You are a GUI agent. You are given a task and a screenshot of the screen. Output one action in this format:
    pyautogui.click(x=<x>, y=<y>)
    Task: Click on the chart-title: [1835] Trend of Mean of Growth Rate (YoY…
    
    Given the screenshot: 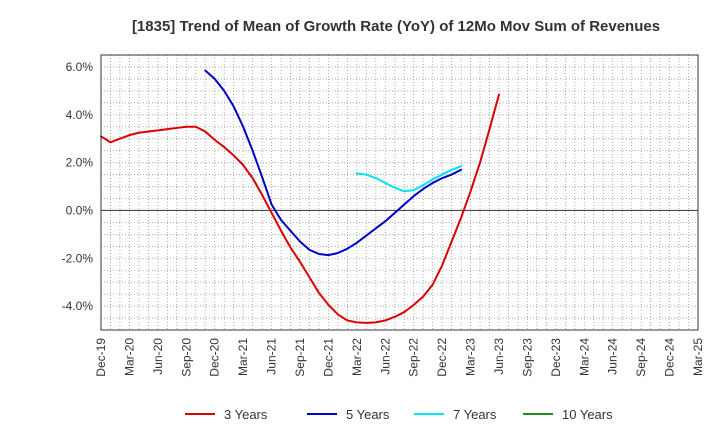 What is the action you would take?
    pyautogui.click(x=396, y=26)
    